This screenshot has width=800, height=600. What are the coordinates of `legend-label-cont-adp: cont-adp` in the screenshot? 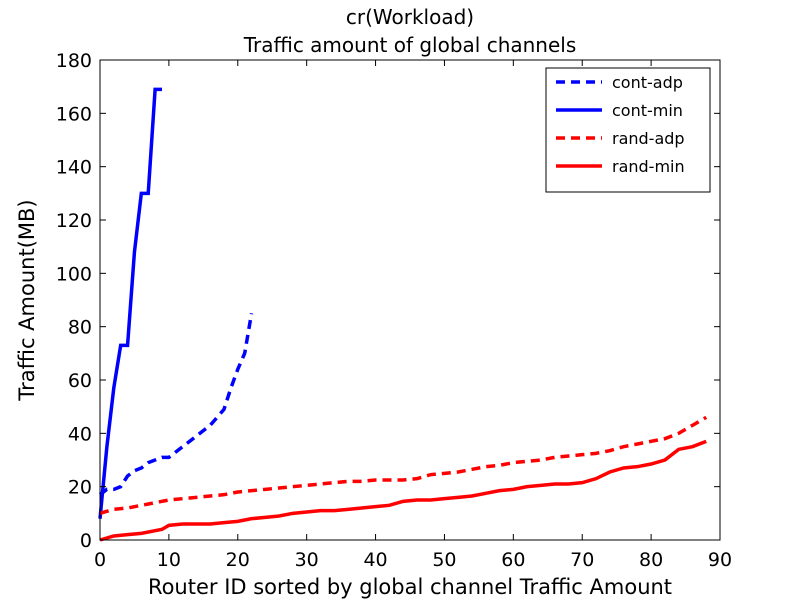 It's located at (647, 82).